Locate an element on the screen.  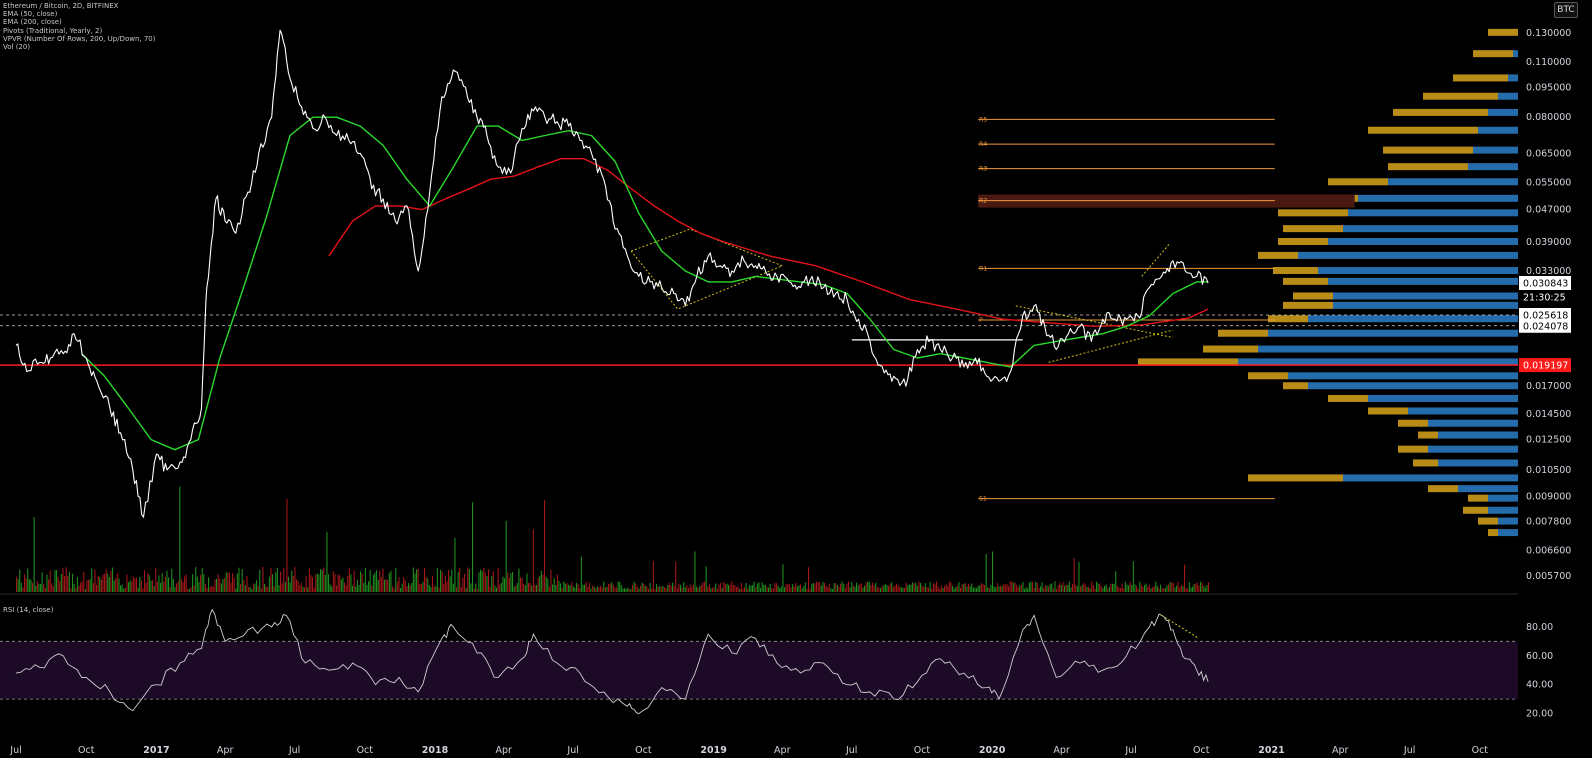
rsi-legend: RSI (14, close) is located at coordinates (28, 610).